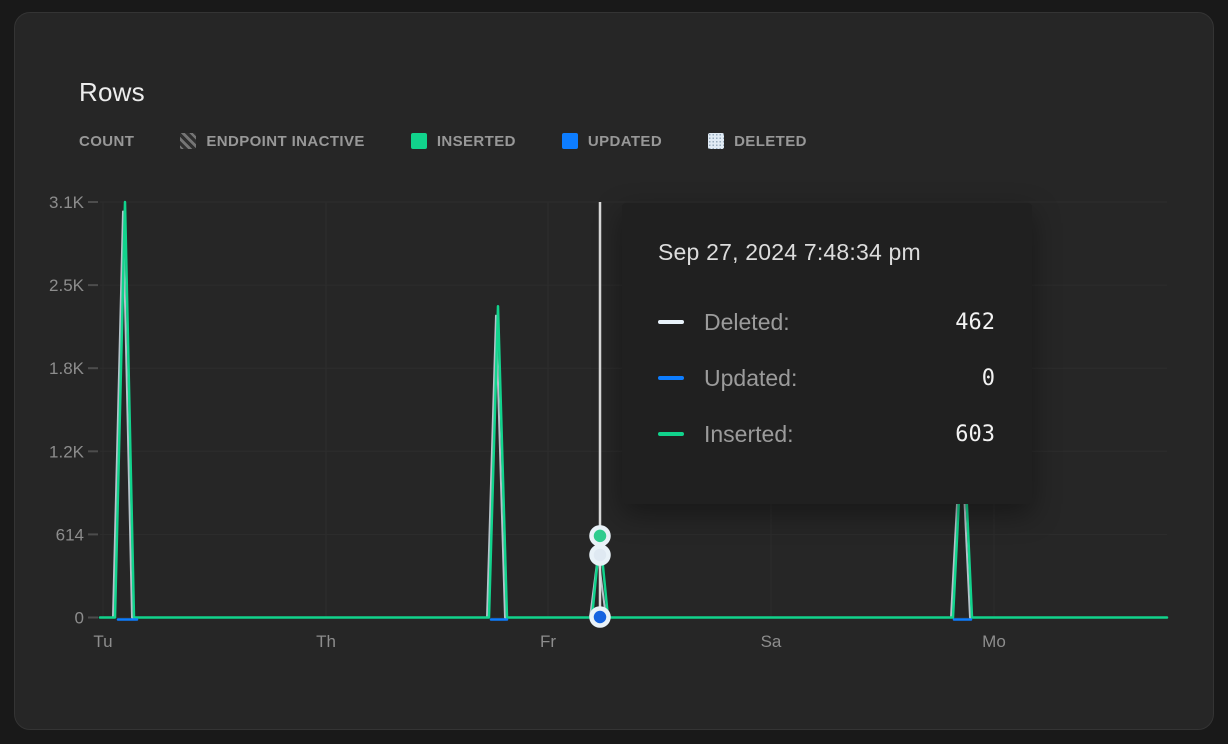 Image resolution: width=1228 pixels, height=744 pixels. I want to click on legend-item-label: INSERTED, so click(476, 141).